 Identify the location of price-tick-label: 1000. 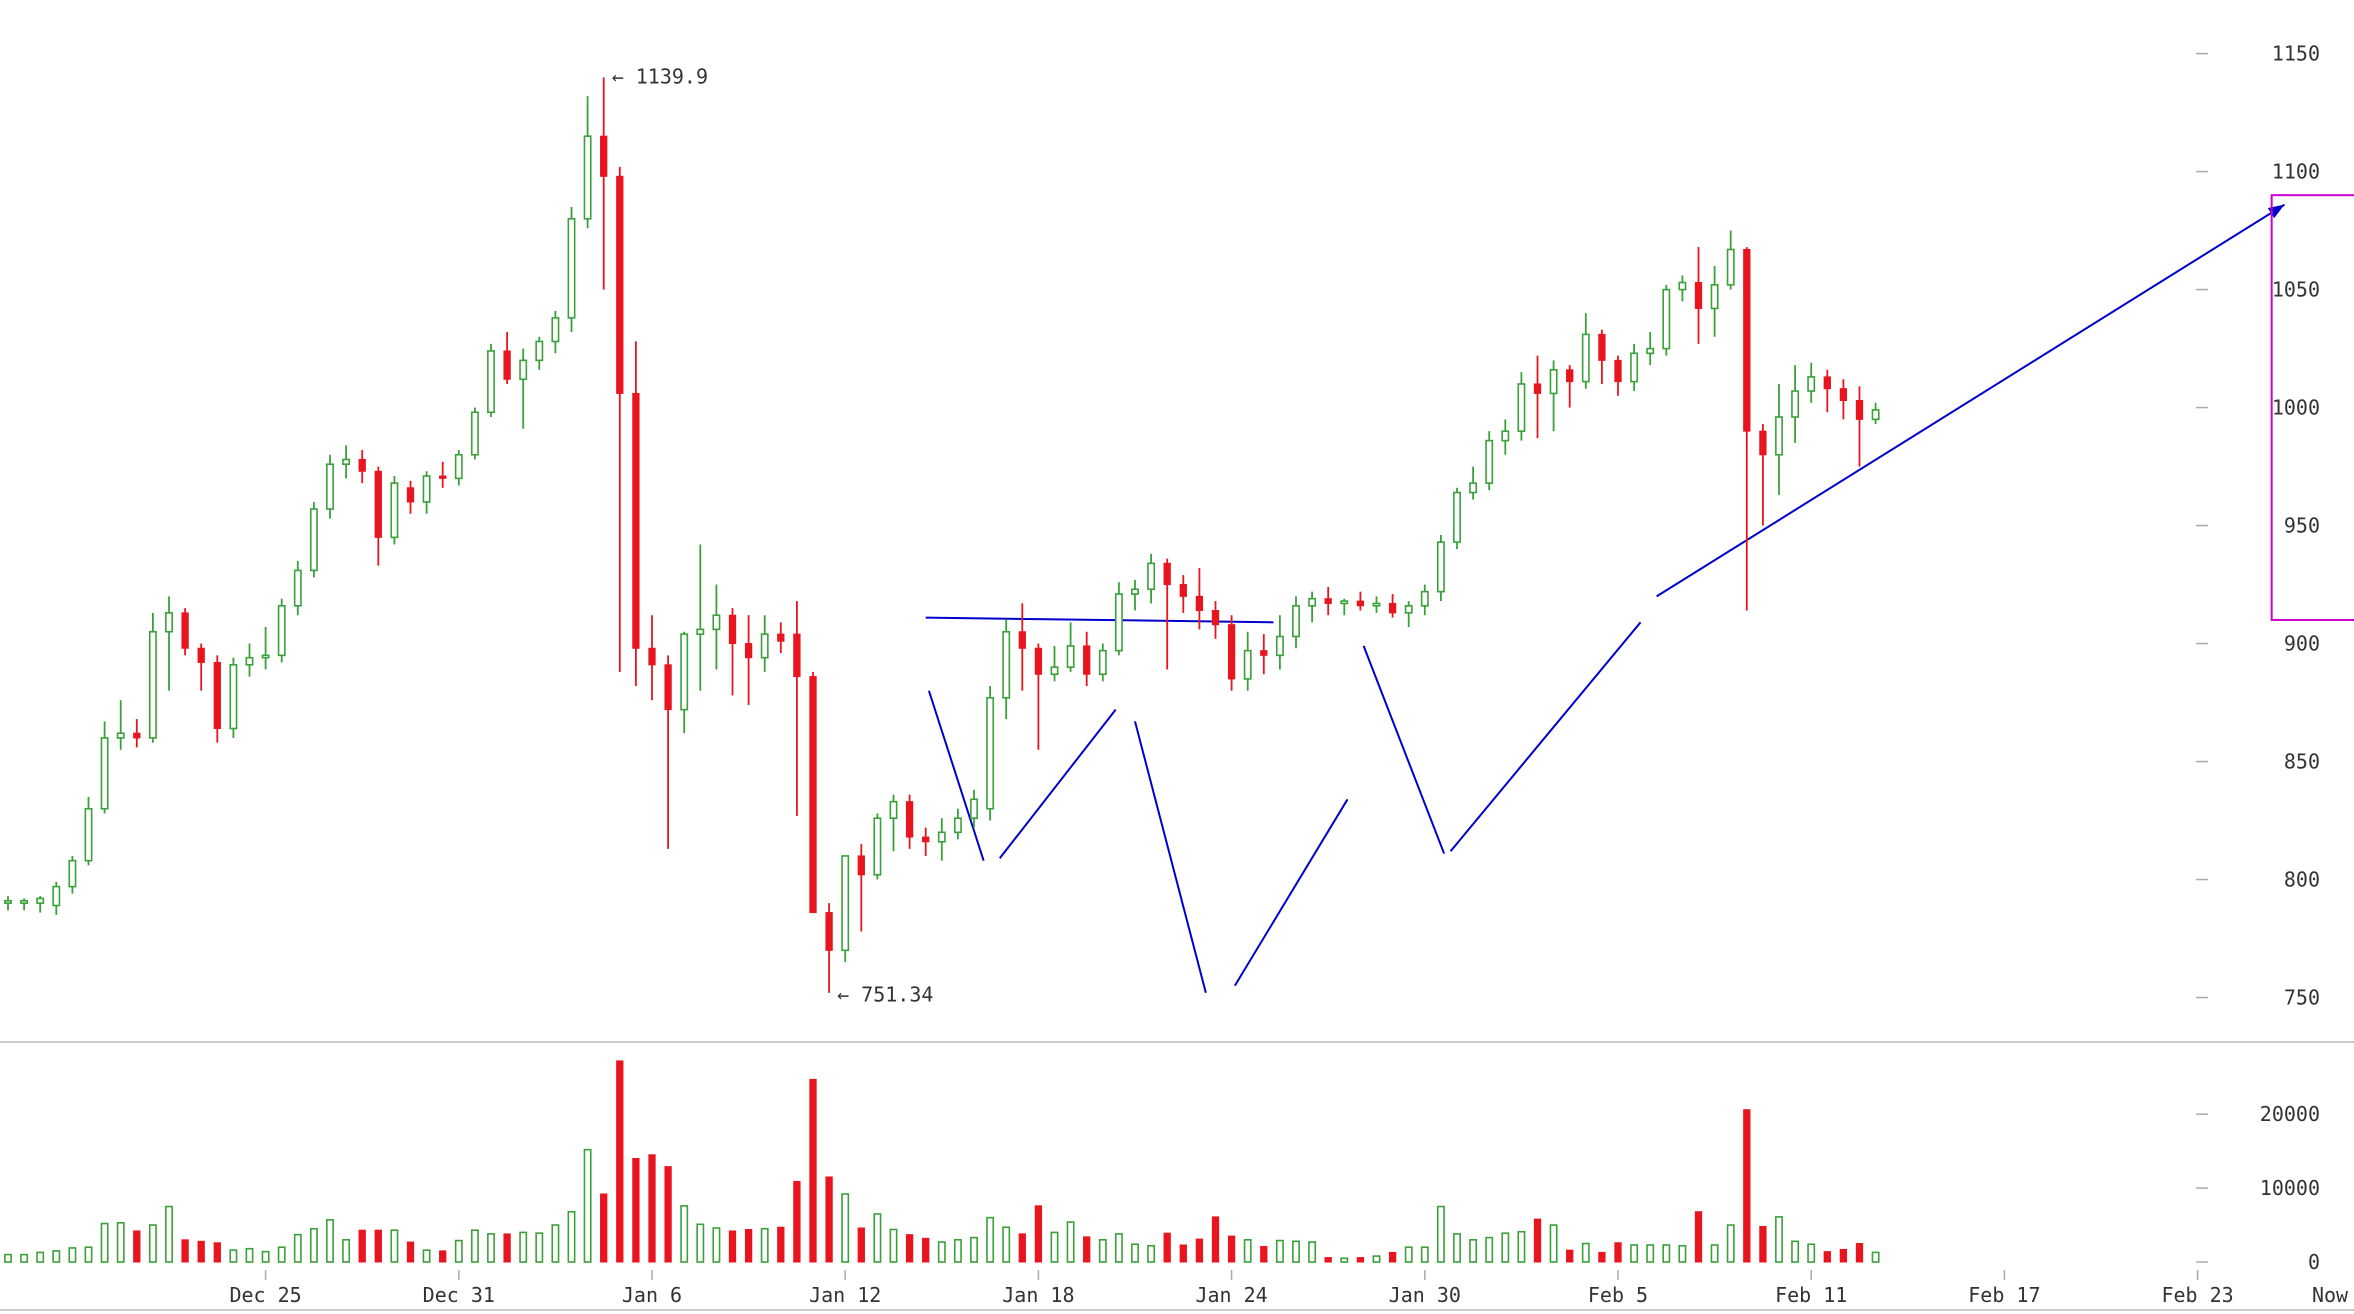
(2296, 408).